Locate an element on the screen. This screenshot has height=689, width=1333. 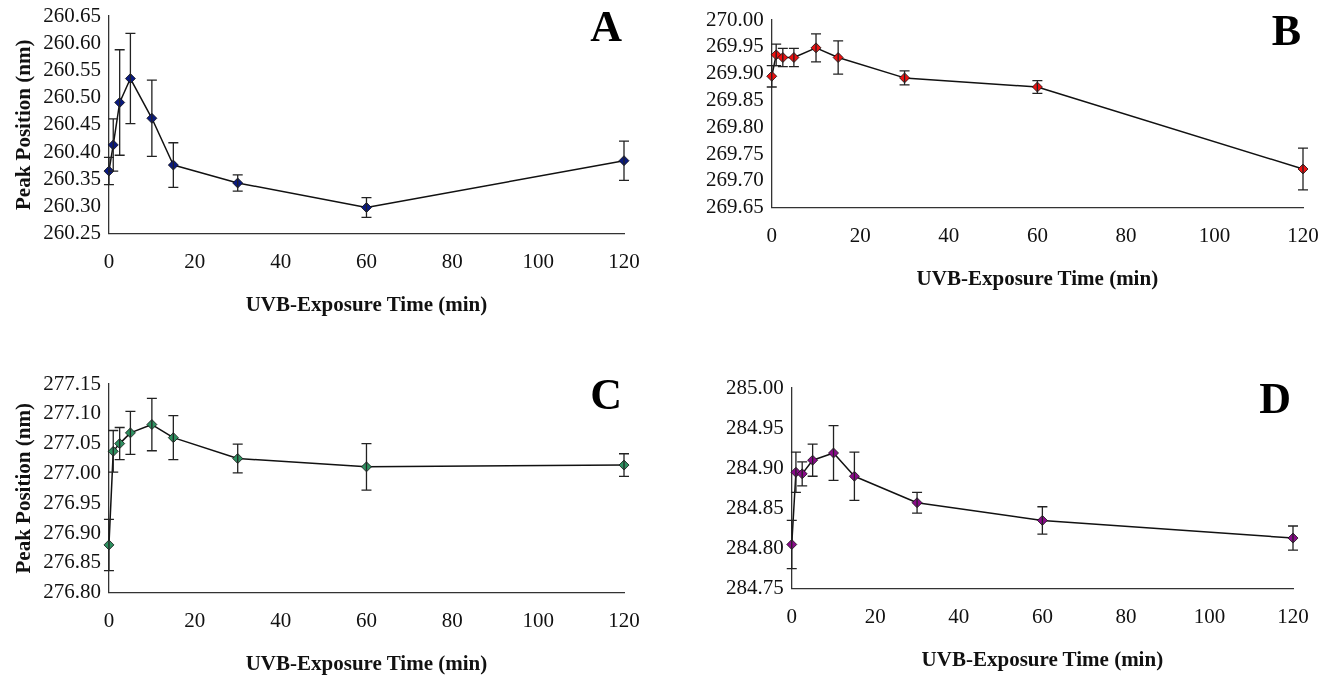
y-tick-label: 260.45 is located at coordinates (72, 123).